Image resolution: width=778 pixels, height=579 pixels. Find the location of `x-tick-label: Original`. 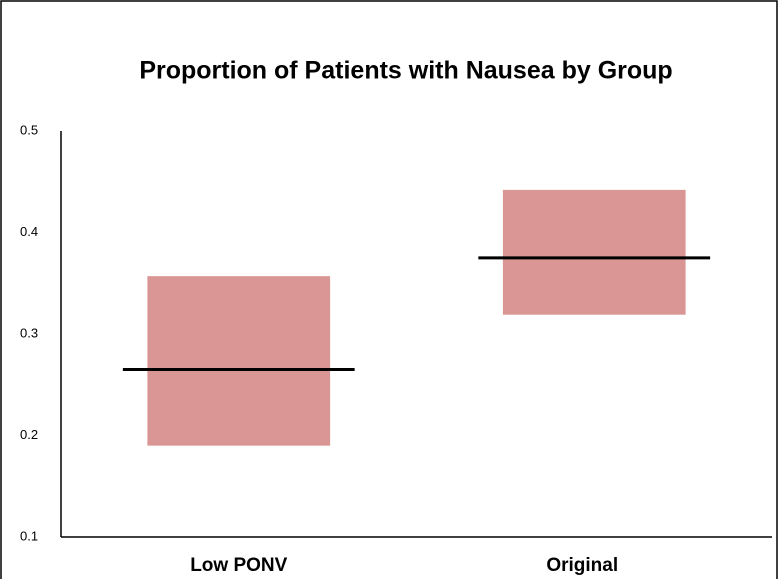

x-tick-label: Original is located at coordinates (582, 565).